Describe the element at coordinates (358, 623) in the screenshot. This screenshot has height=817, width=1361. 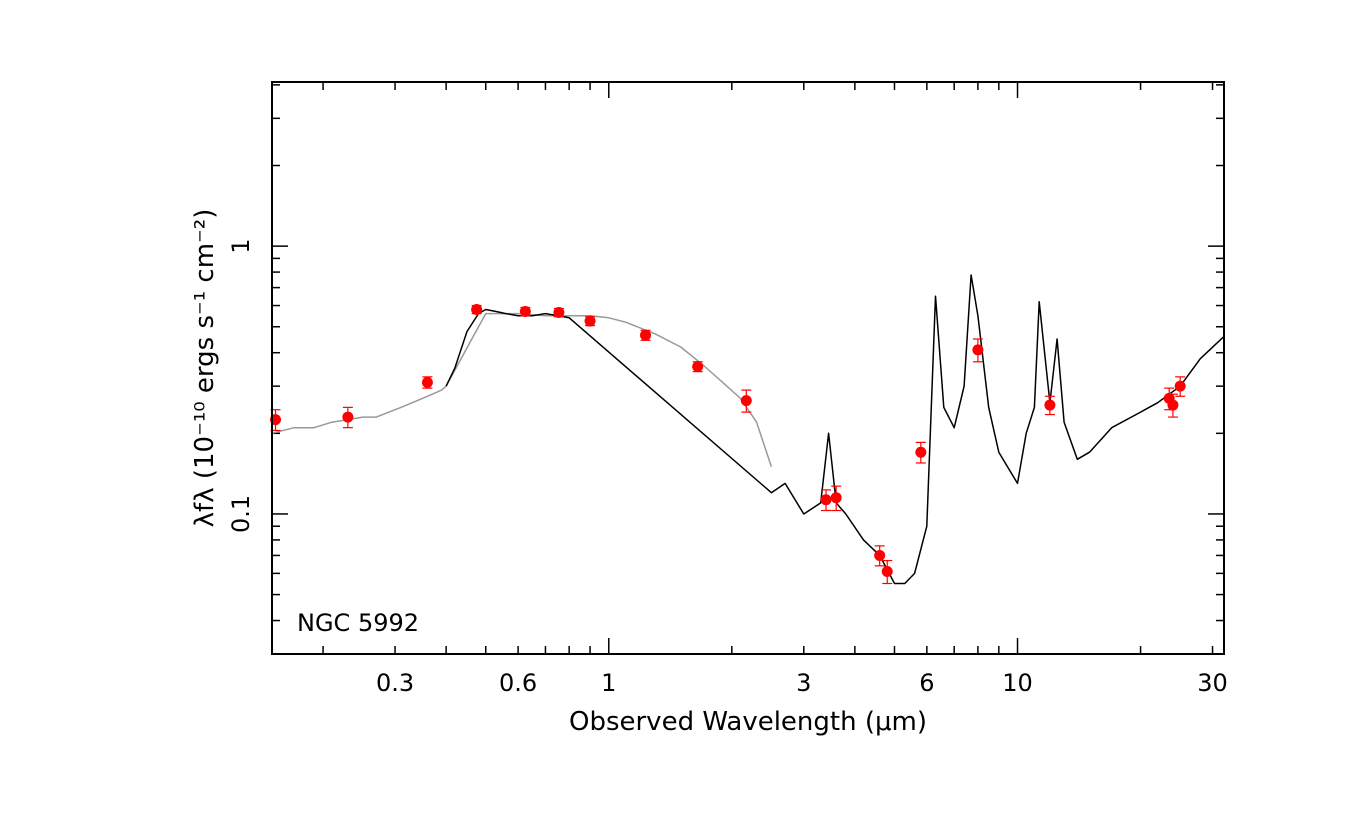
I see `object-label: NGC 5992` at that location.